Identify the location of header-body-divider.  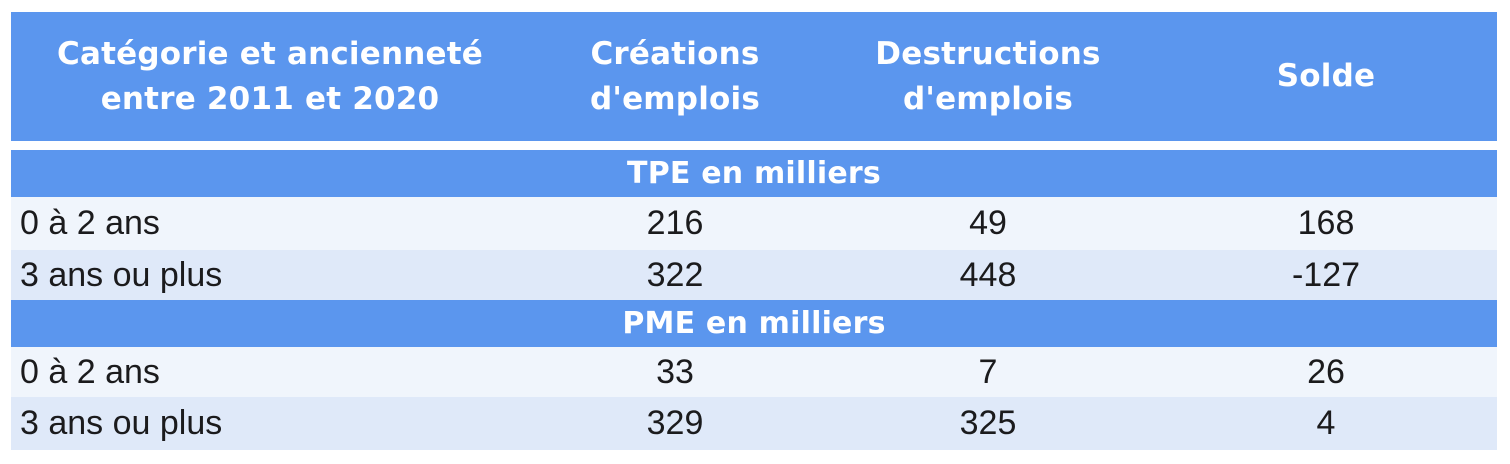
(754, 145).